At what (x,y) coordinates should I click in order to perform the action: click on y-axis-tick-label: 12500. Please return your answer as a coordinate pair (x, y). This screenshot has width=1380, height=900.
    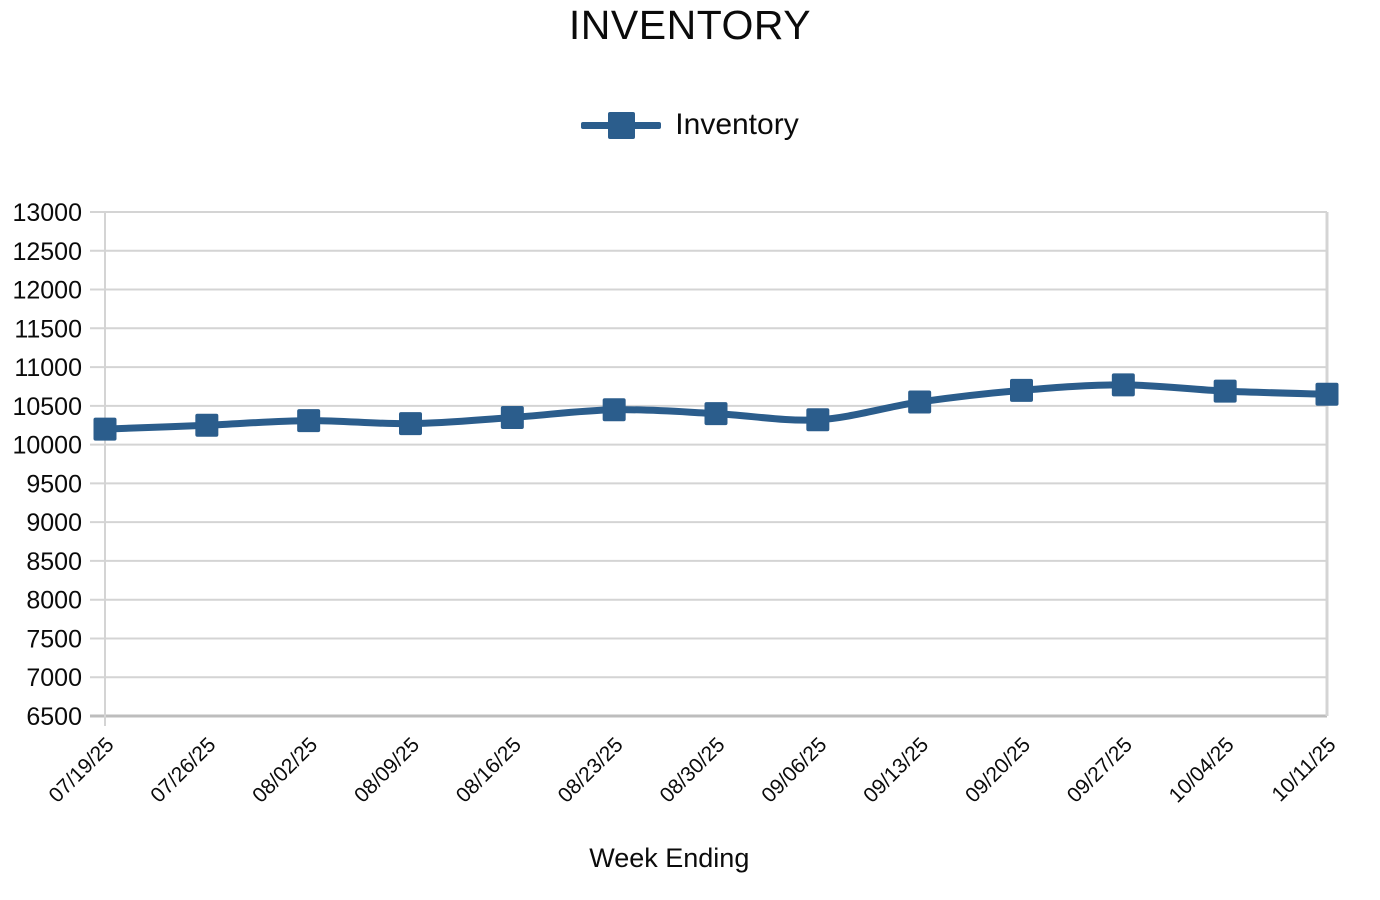
    Looking at the image, I should click on (47, 252).